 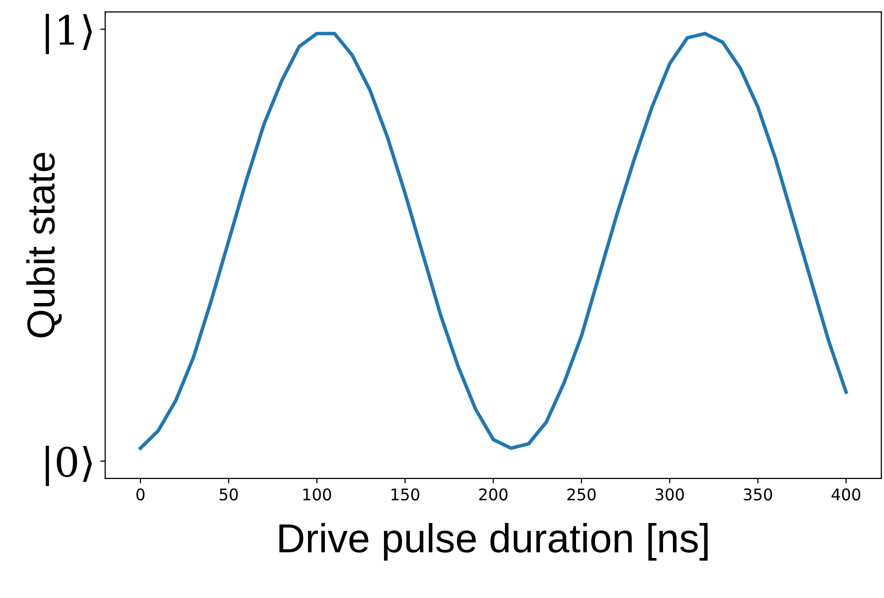 I want to click on x-tick-label: 250, so click(x=581, y=494).